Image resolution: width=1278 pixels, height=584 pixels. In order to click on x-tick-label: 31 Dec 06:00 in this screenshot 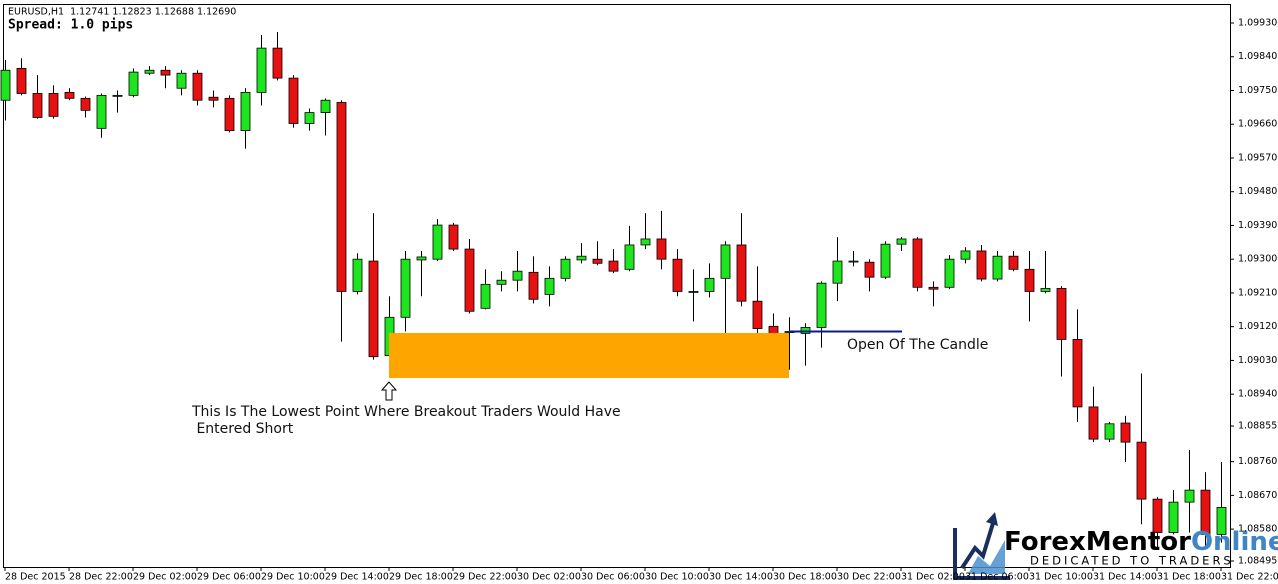, I will do `click(997, 577)`.